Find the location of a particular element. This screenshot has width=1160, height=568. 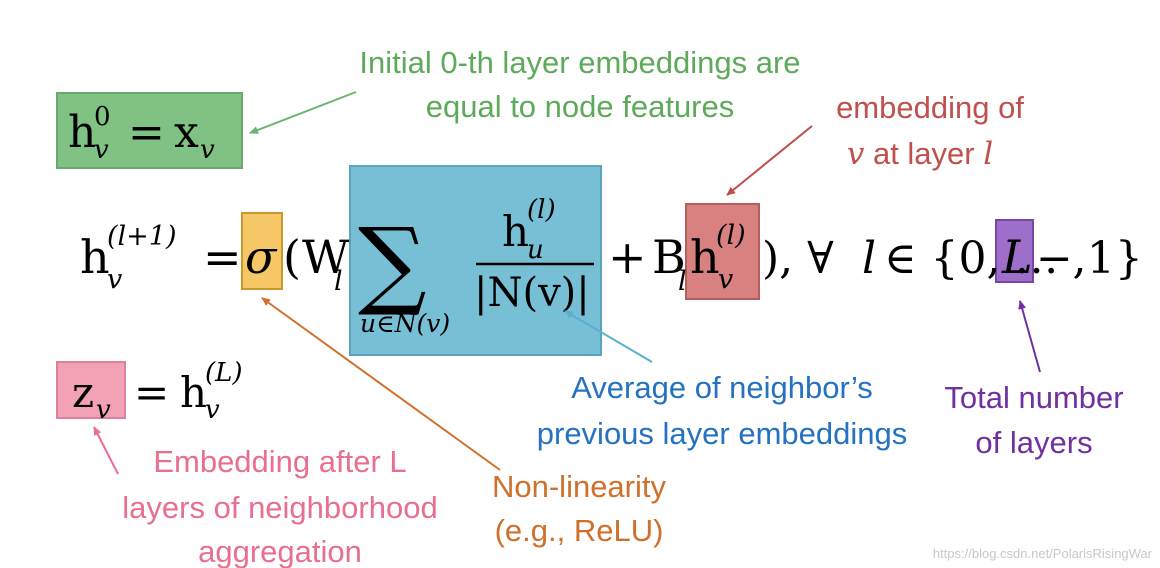

init-sup: 0 is located at coordinates (102, 117).